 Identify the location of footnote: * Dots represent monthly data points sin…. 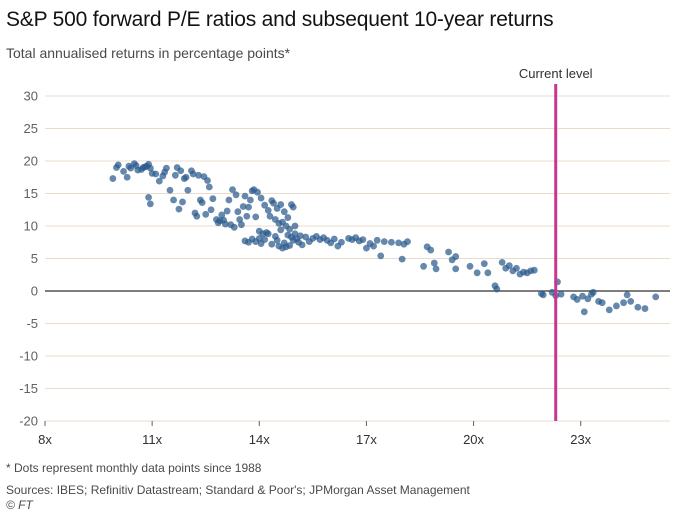
(134, 468).